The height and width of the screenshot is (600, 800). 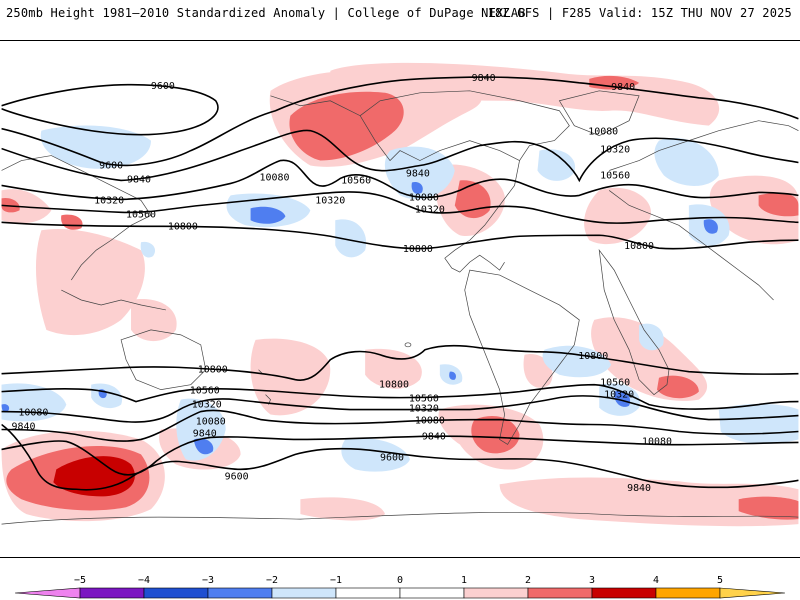 What do you see at coordinates (336, 580) in the screenshot?
I see `tick-neg1: −1` at bounding box center [336, 580].